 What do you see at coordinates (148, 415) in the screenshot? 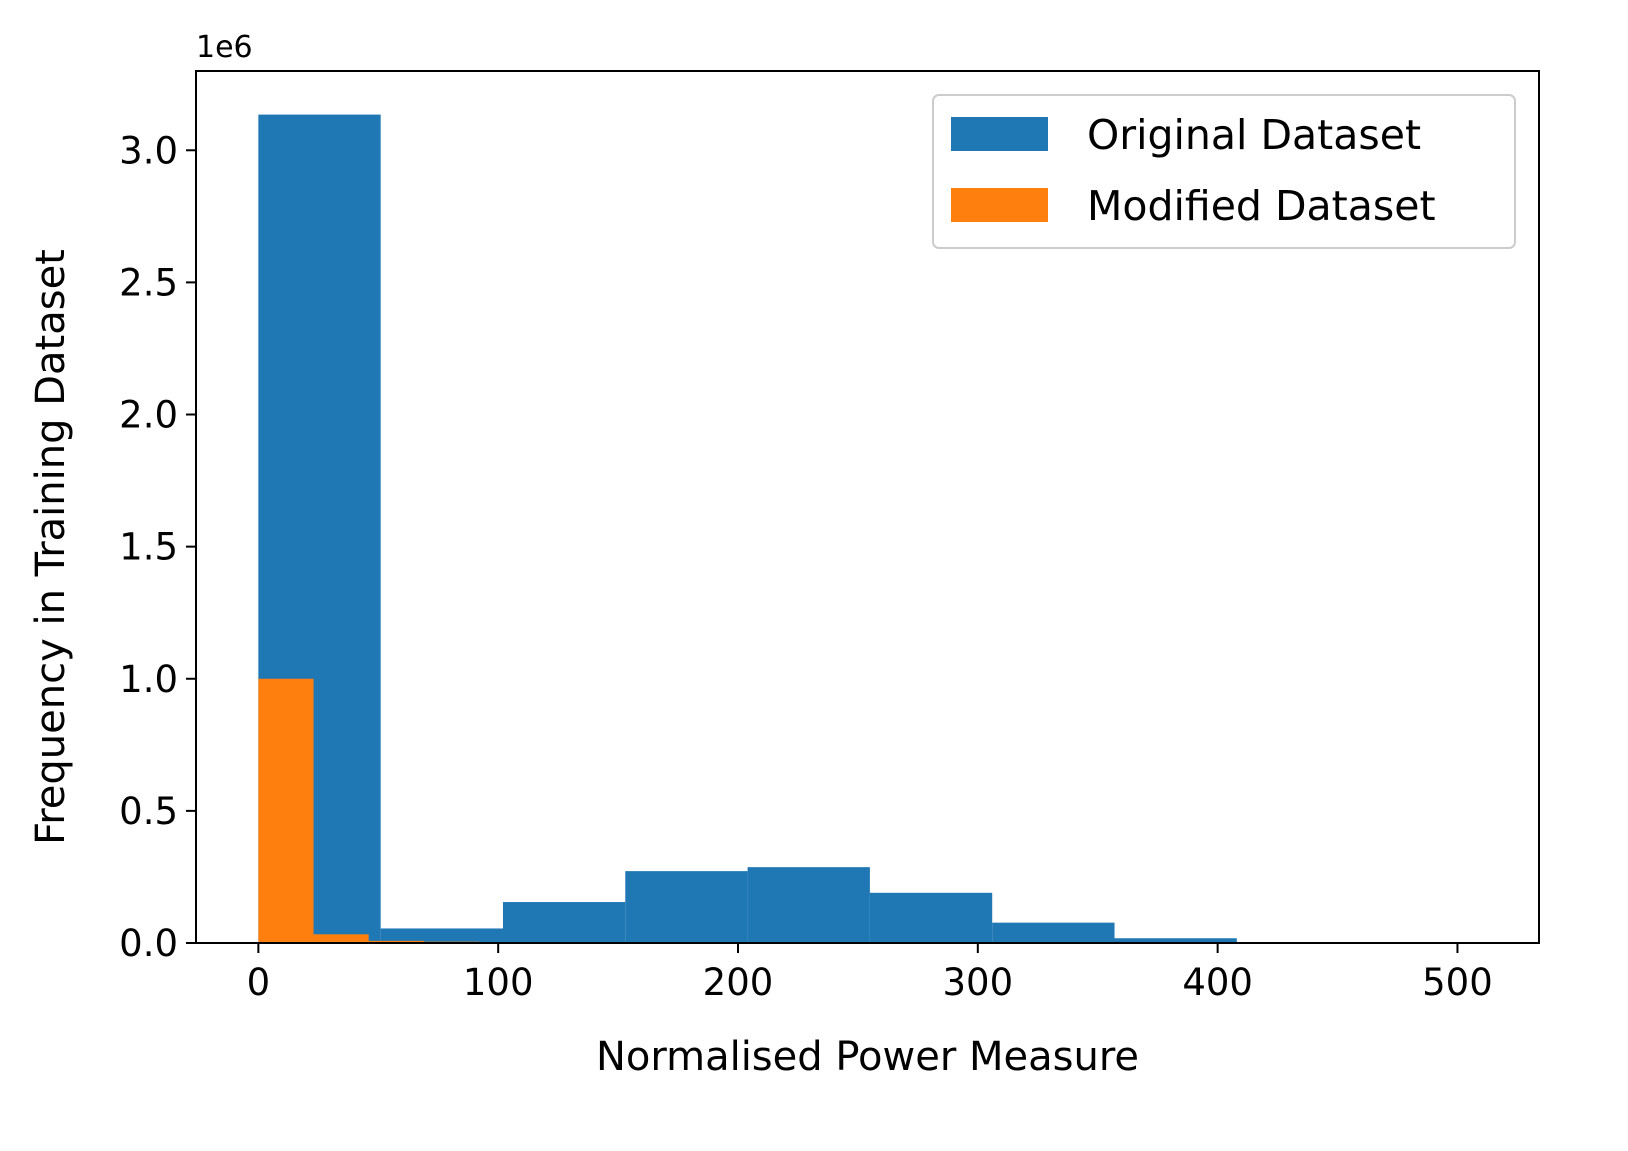
I see `y-tick-label: 2.0` at bounding box center [148, 415].